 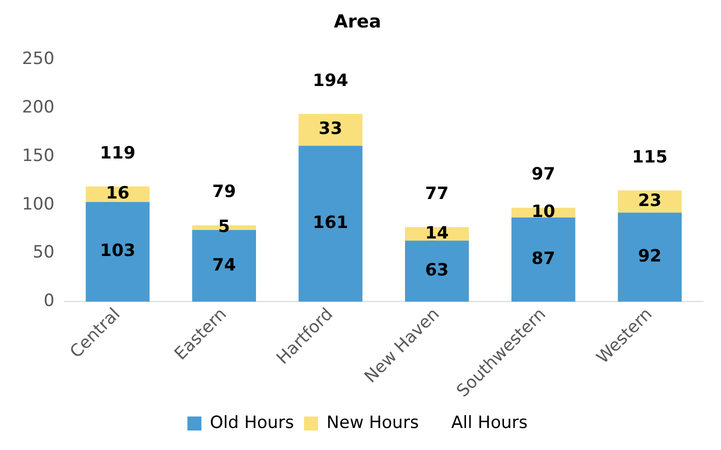 I want to click on data-label: 14, so click(x=437, y=233).